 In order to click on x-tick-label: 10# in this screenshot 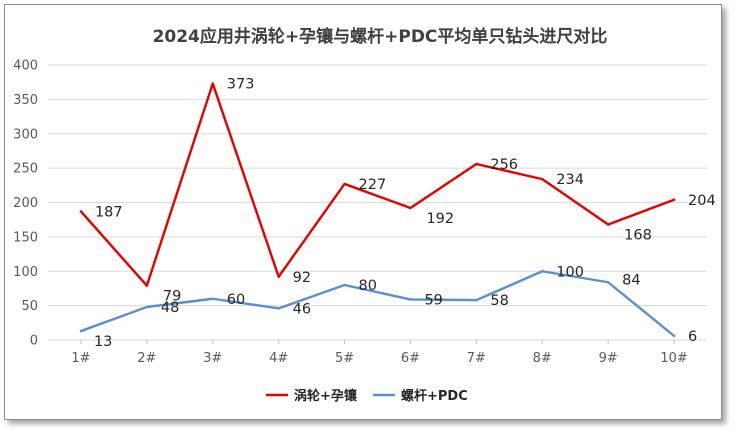, I will do `click(673, 358)`.